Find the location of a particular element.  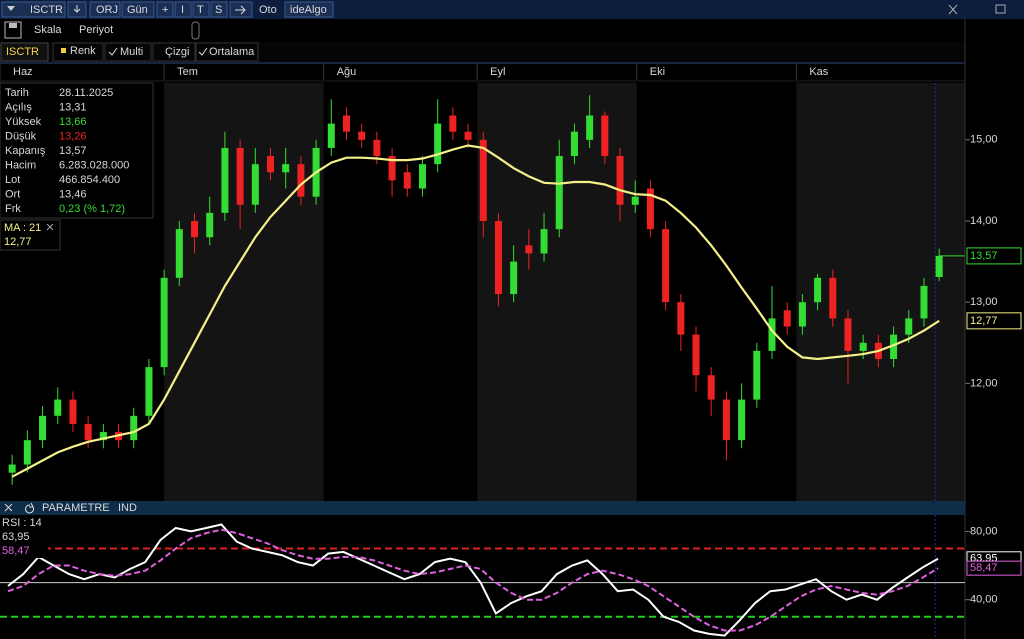

tab-item: Multi is located at coordinates (131, 52).